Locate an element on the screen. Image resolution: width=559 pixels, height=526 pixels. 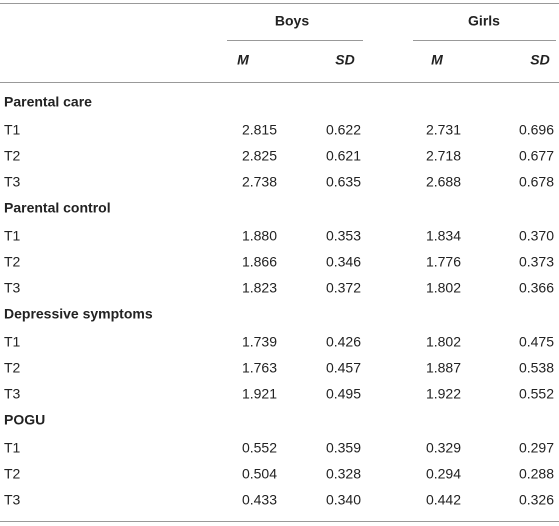
cell: 0.366 is located at coordinates (536, 288).